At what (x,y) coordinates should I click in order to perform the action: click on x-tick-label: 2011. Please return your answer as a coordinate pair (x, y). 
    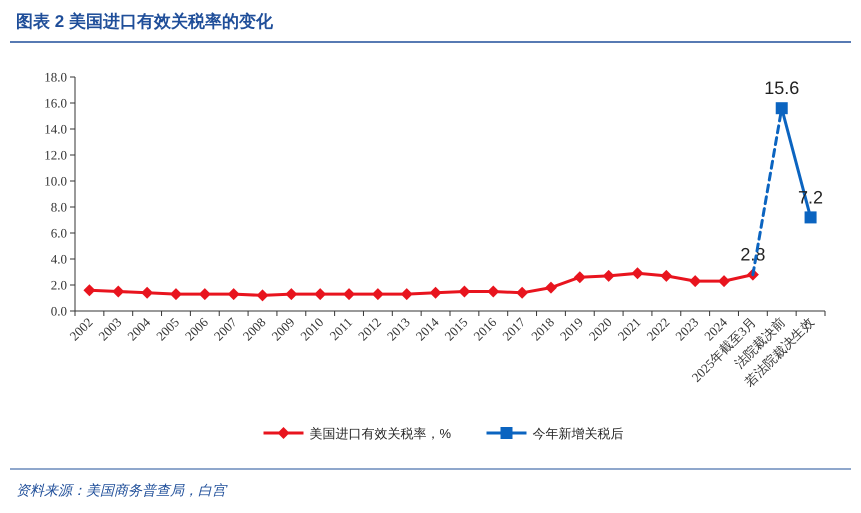
    Looking at the image, I should click on (341, 329).